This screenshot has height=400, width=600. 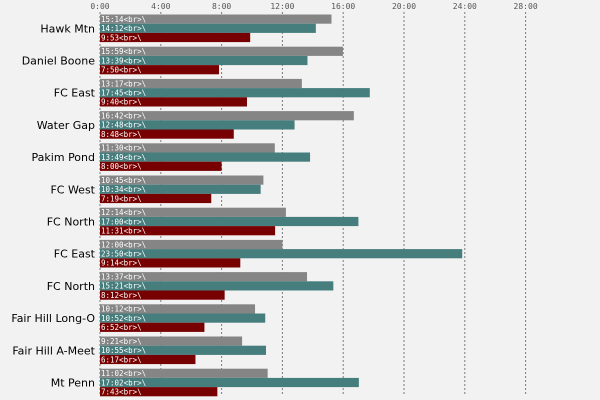 What do you see at coordinates (63, 157) in the screenshot?
I see `category-label: Pakim Pond` at bounding box center [63, 157].